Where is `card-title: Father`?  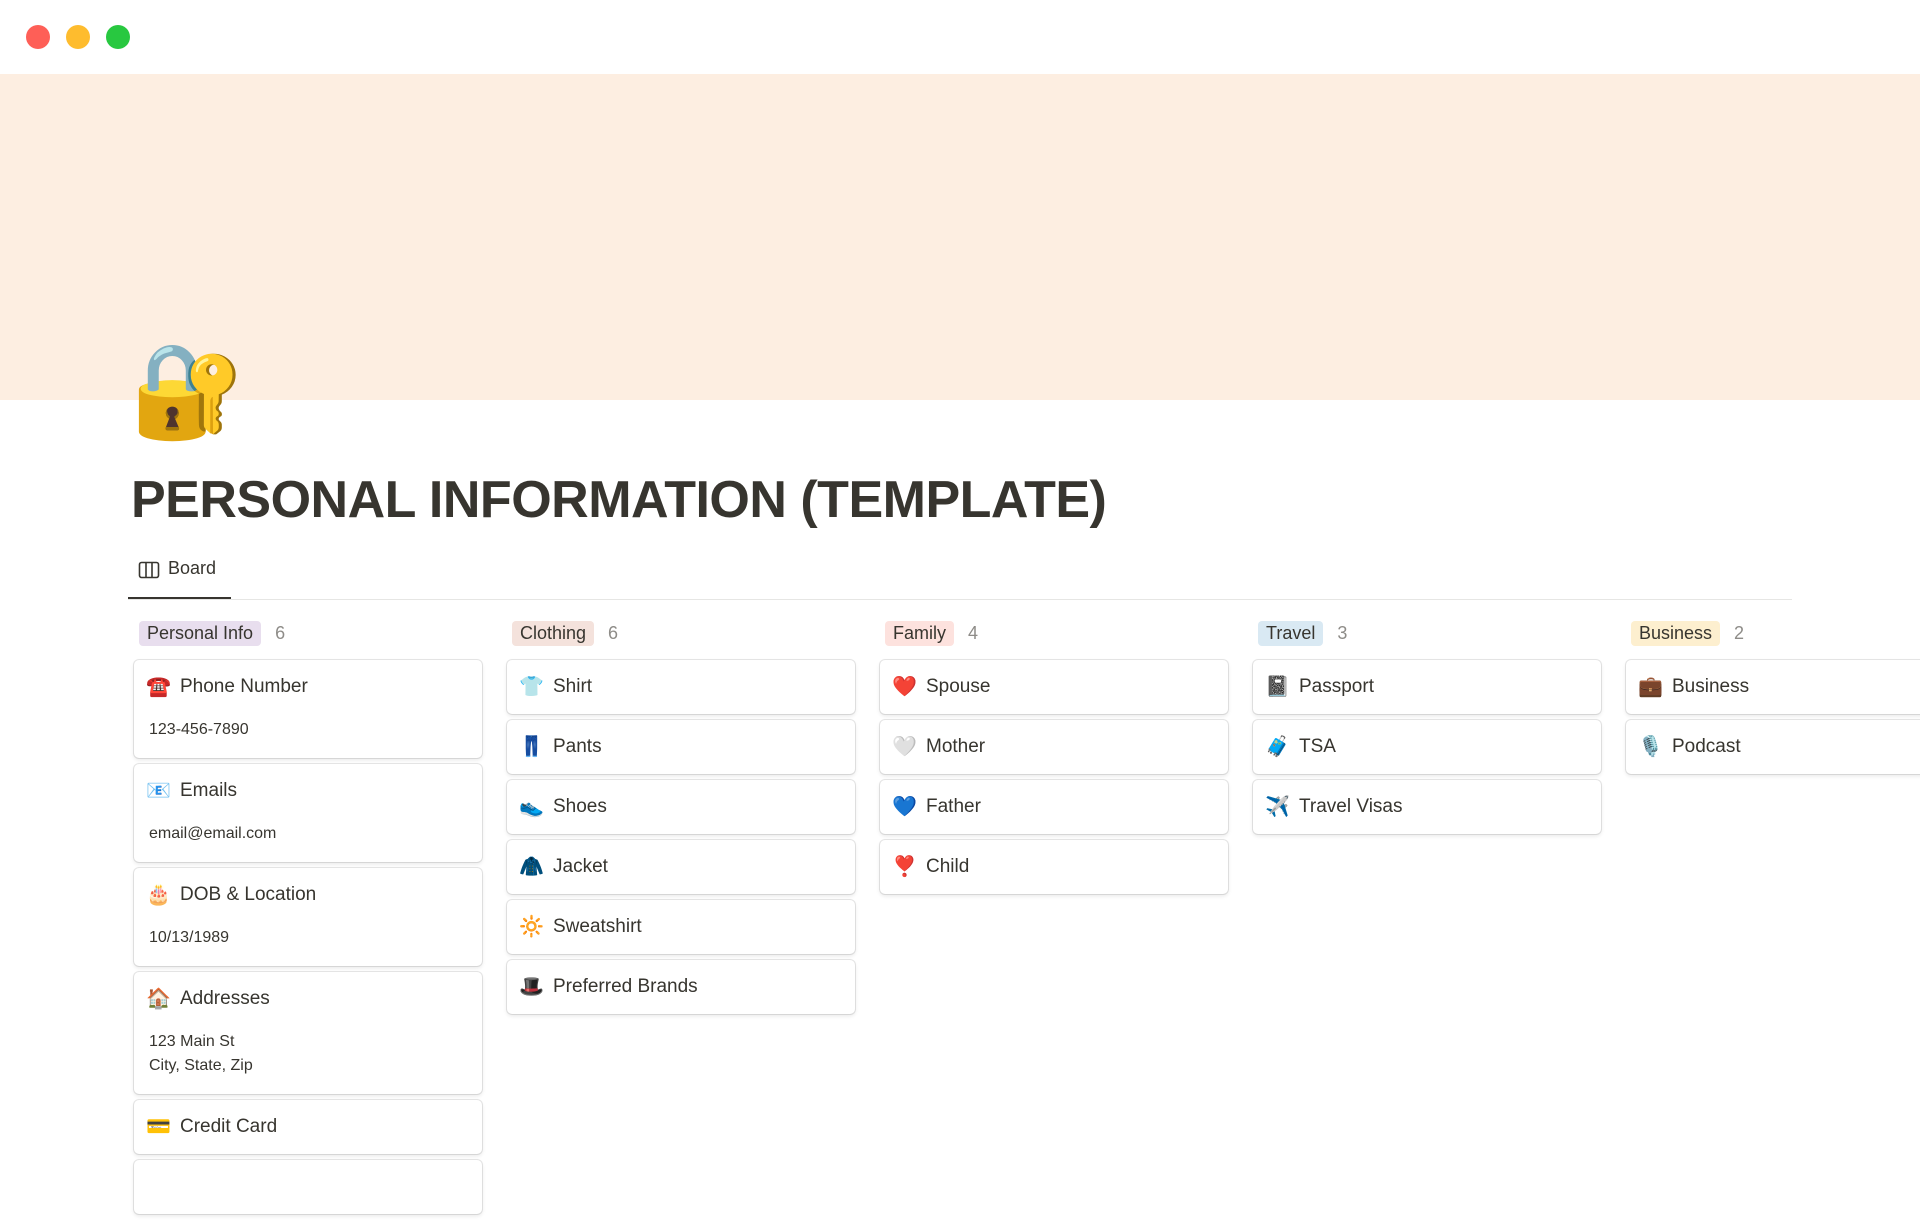
card-title: Father is located at coordinates (953, 806).